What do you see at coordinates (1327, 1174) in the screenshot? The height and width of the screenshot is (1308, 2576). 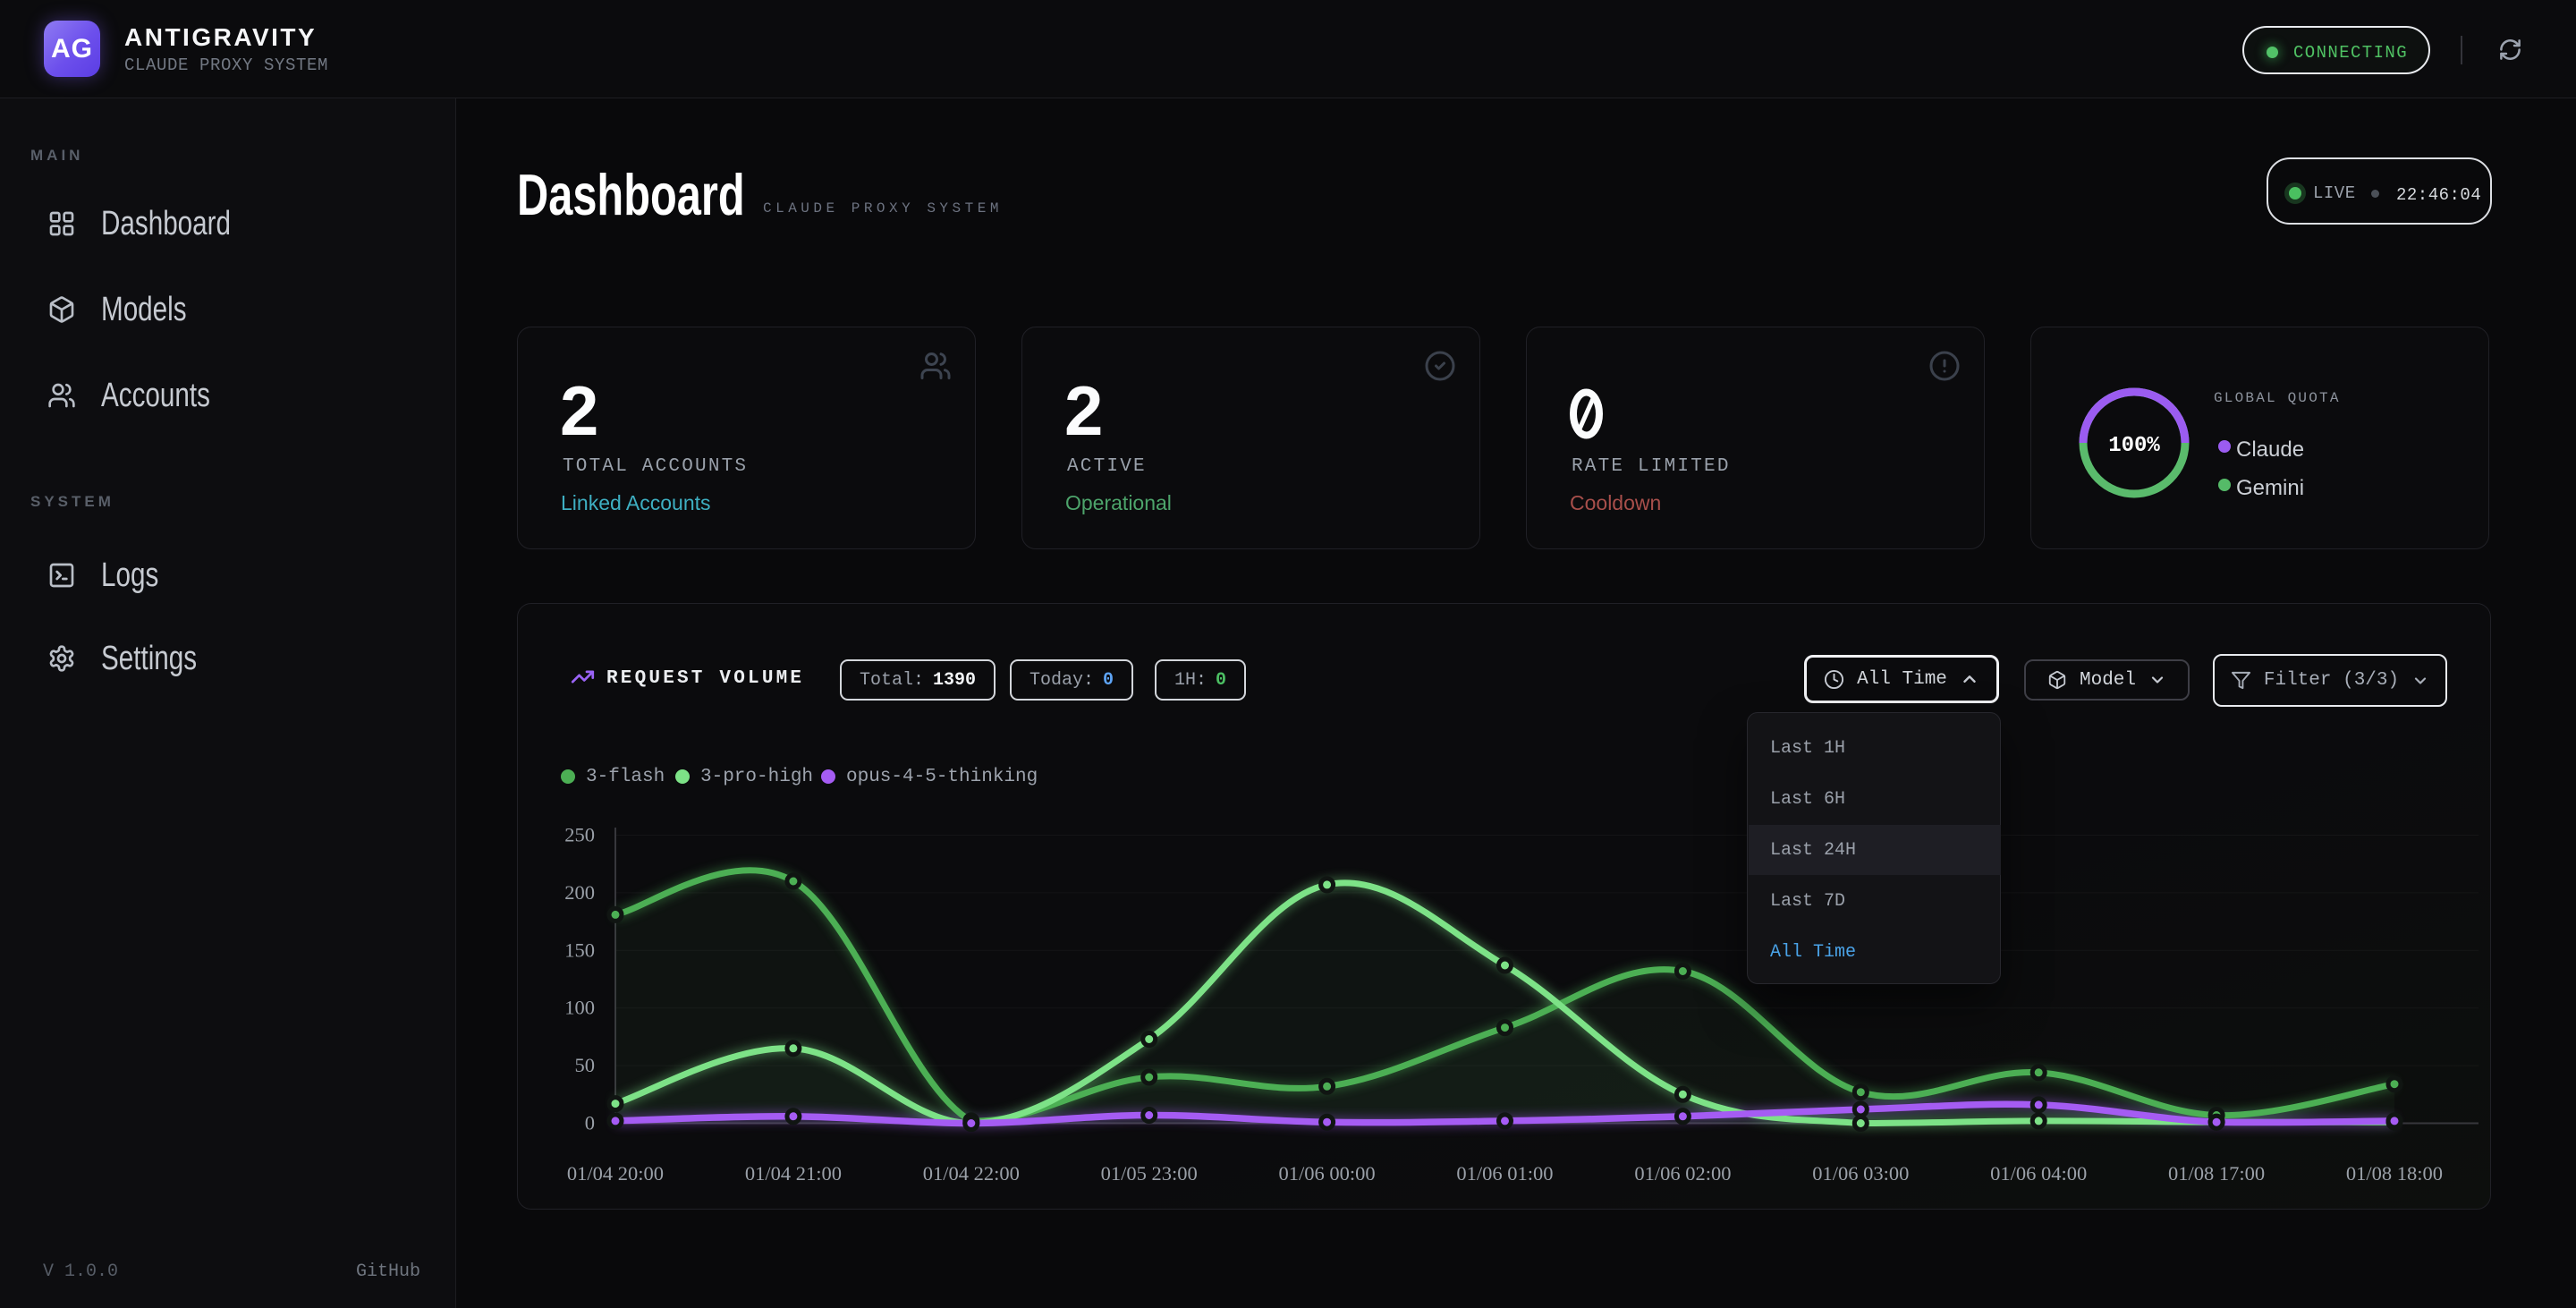 I see `svg-text: 01/06 00:00` at bounding box center [1327, 1174].